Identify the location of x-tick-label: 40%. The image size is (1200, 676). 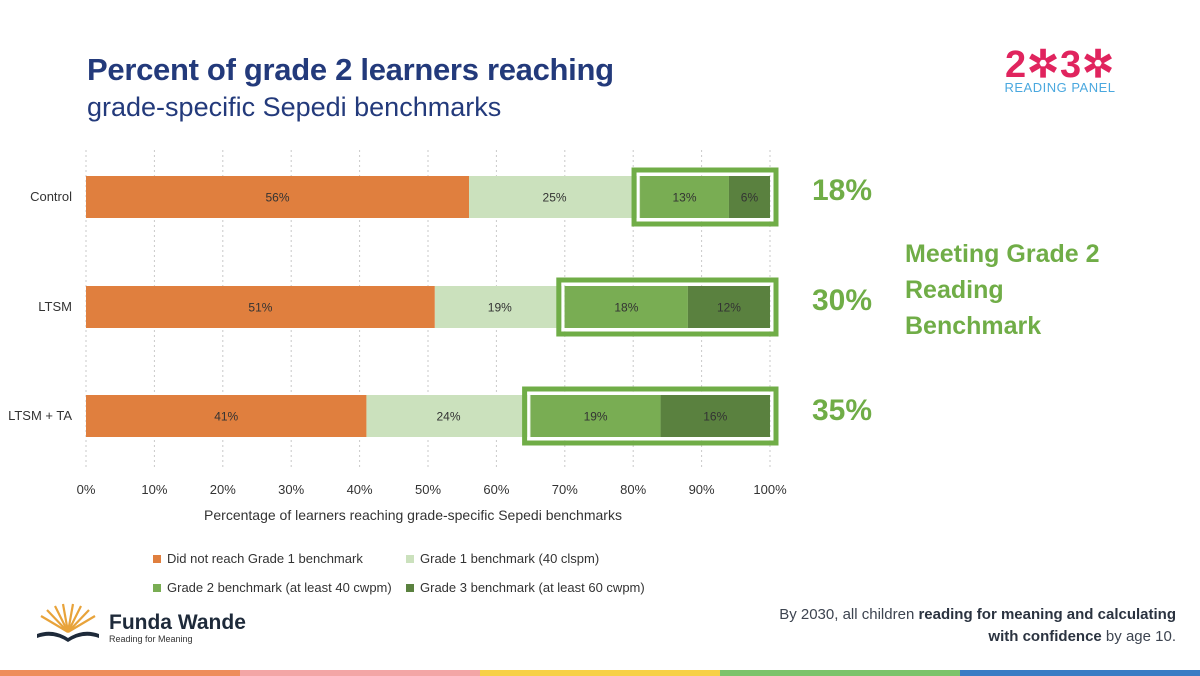
(360, 489).